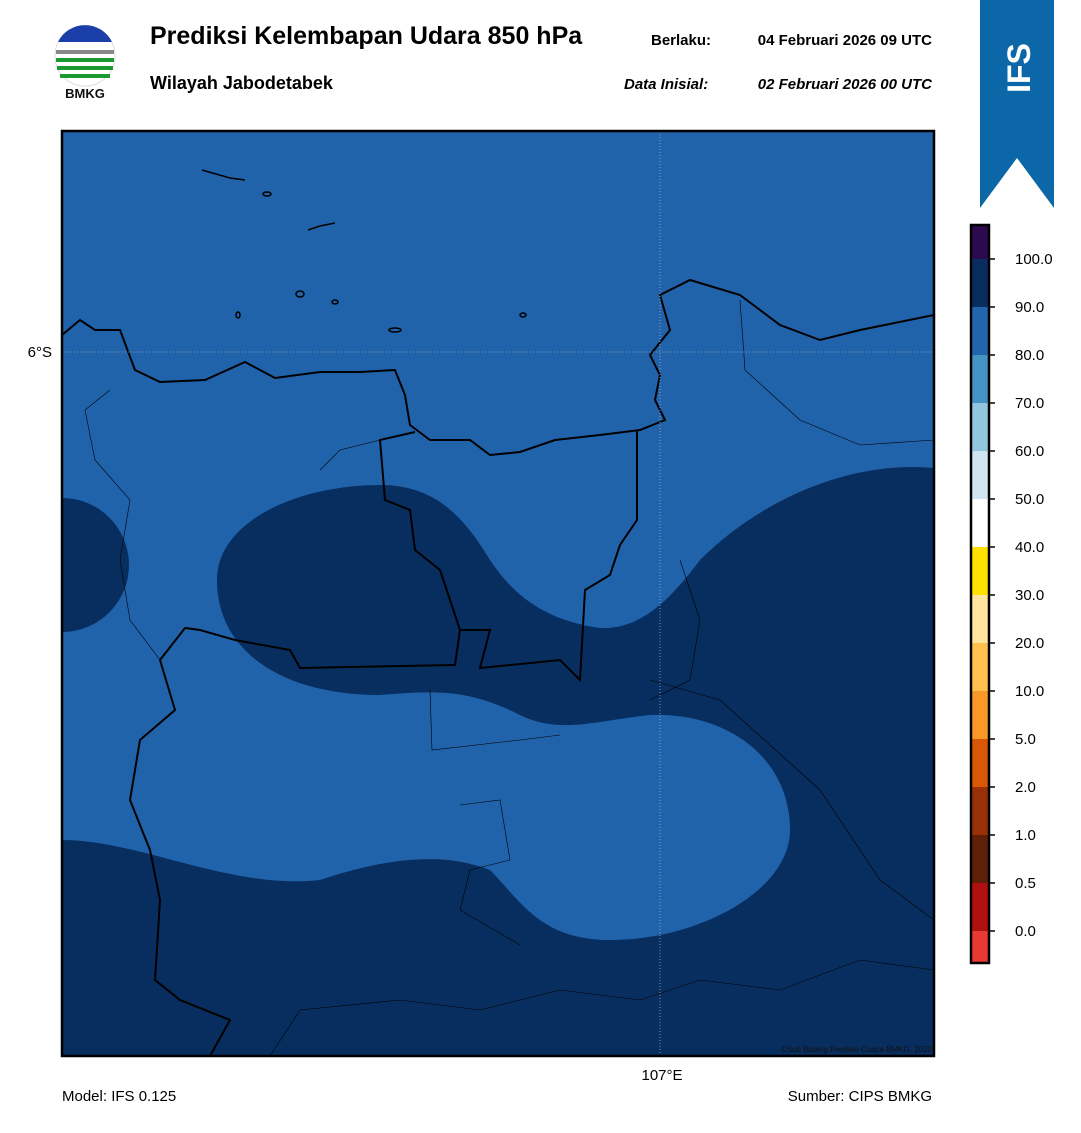 The image size is (1081, 1133). What do you see at coordinates (119, 1096) in the screenshot?
I see `footer-model: Model: IFS 0.125` at bounding box center [119, 1096].